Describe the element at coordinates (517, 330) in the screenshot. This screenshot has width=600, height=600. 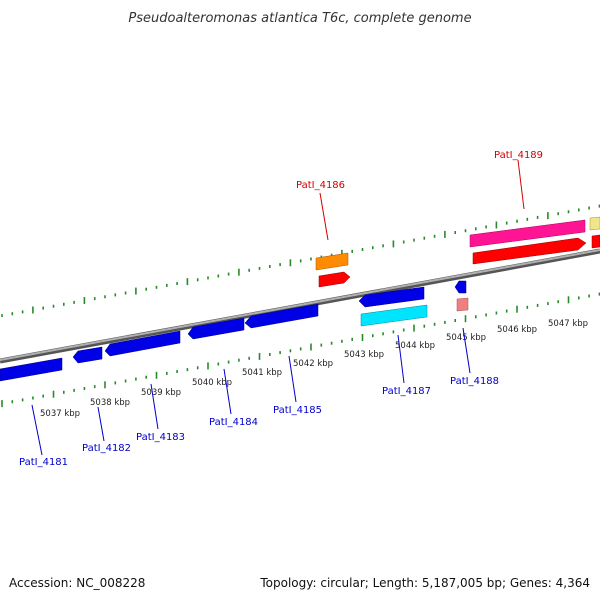
I see `scale-label: 5046 kbp` at that location.